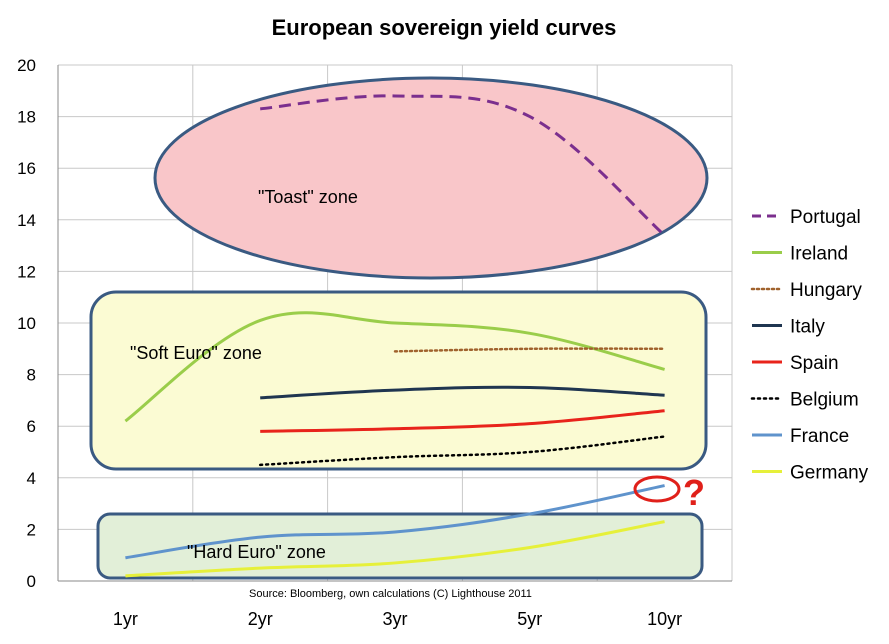 The height and width of the screenshot is (644, 889). What do you see at coordinates (26, 271) in the screenshot?
I see `y-tick-label: 12` at bounding box center [26, 271].